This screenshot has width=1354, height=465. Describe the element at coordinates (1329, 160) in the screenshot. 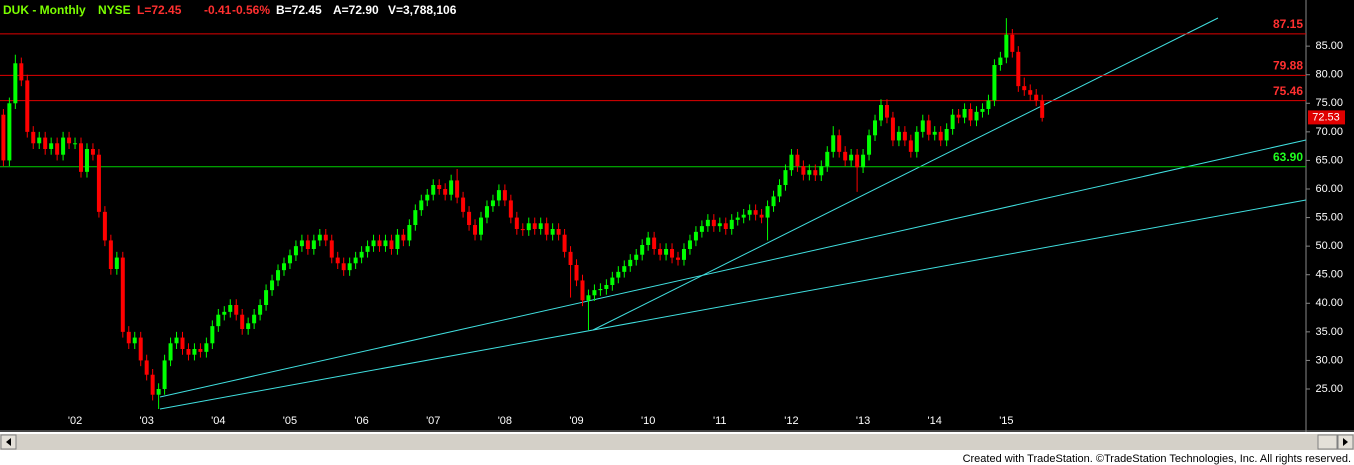

I see `y-tick-label: 65.00` at that location.